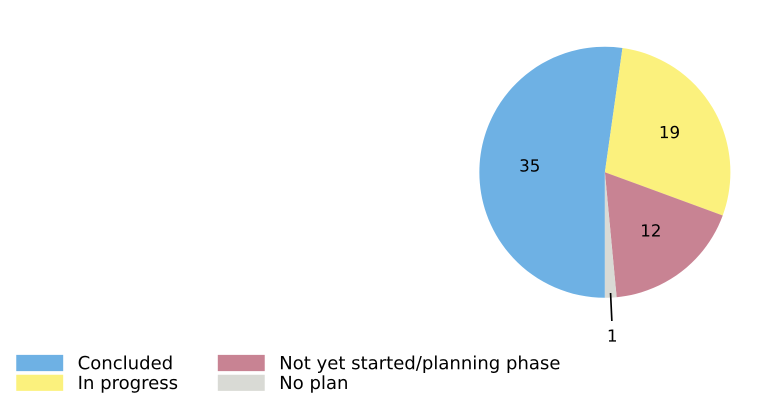 The height and width of the screenshot is (401, 758). What do you see at coordinates (529, 165) in the screenshot?
I see `data-label: 35` at bounding box center [529, 165].